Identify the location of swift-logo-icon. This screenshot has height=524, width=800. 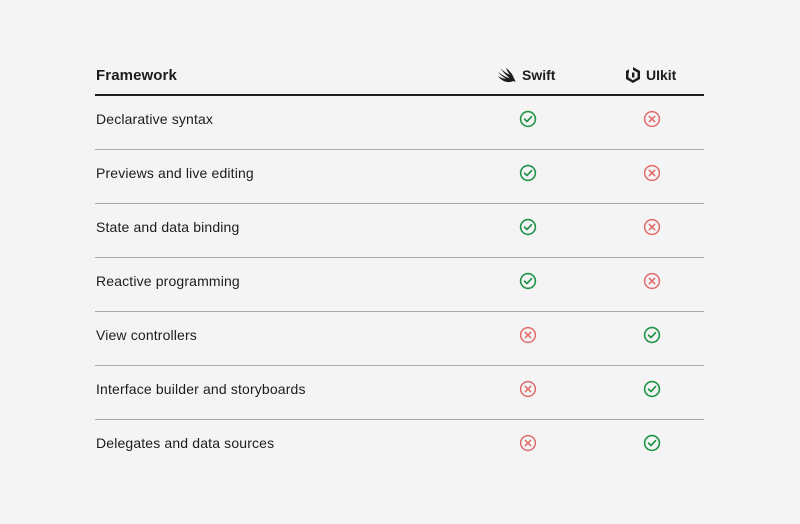
(507, 75).